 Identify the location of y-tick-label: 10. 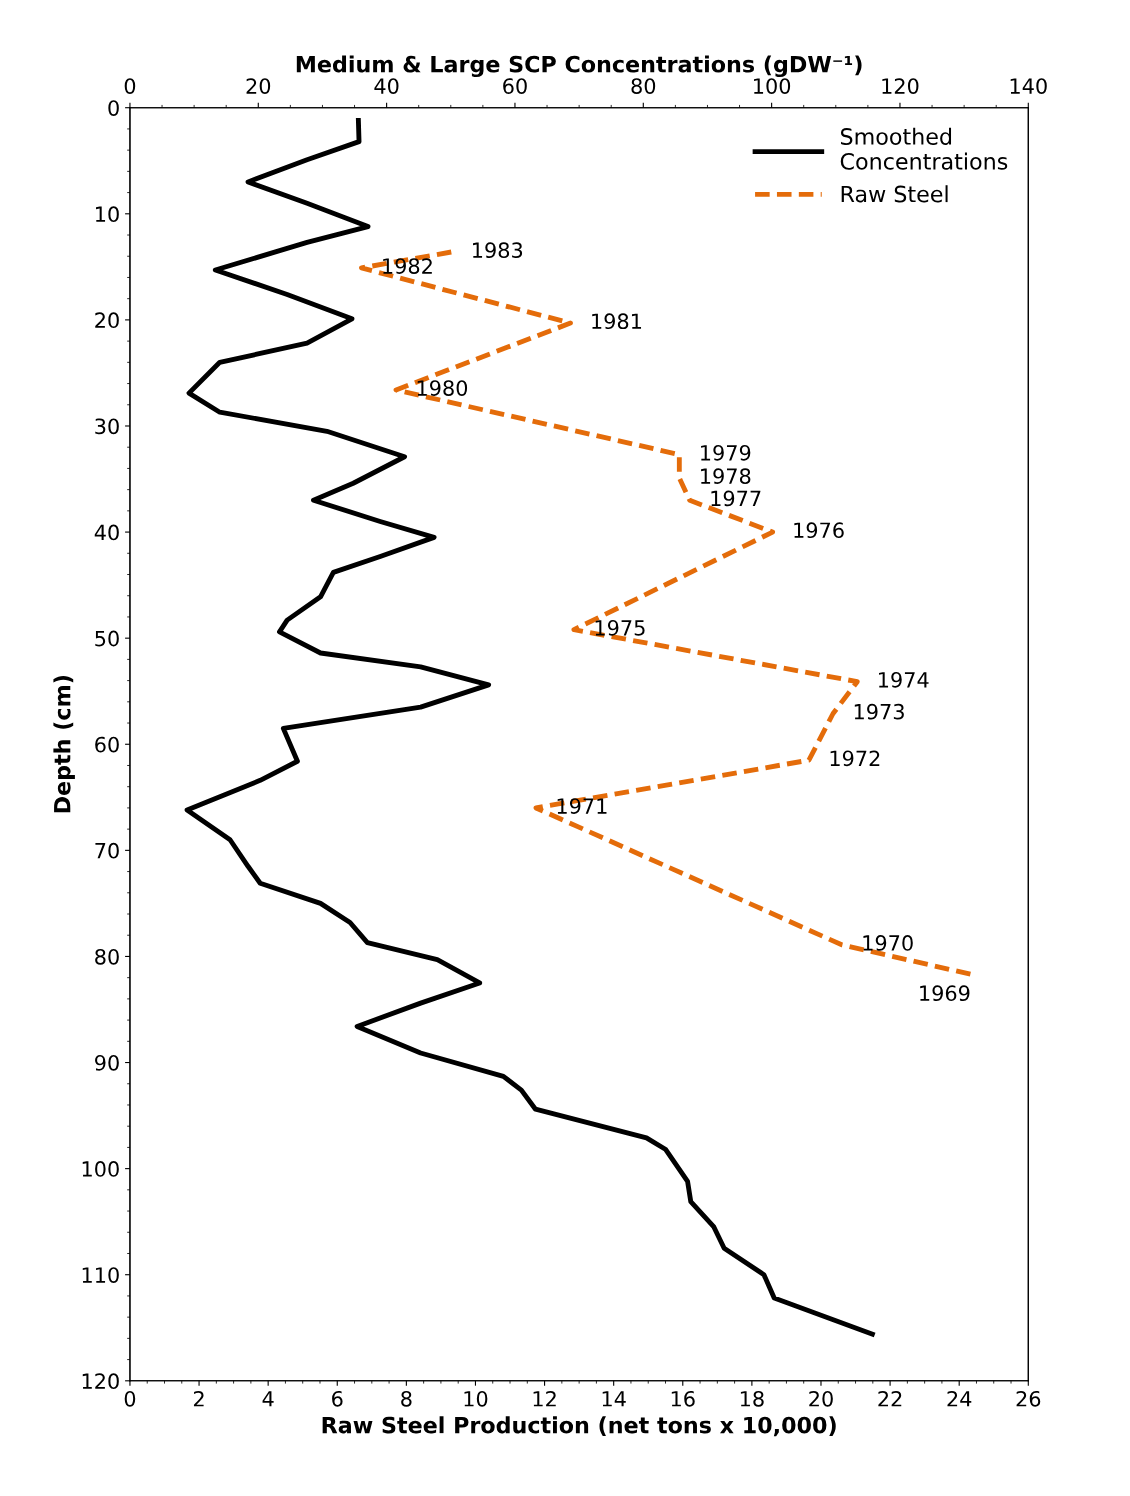
(107, 214).